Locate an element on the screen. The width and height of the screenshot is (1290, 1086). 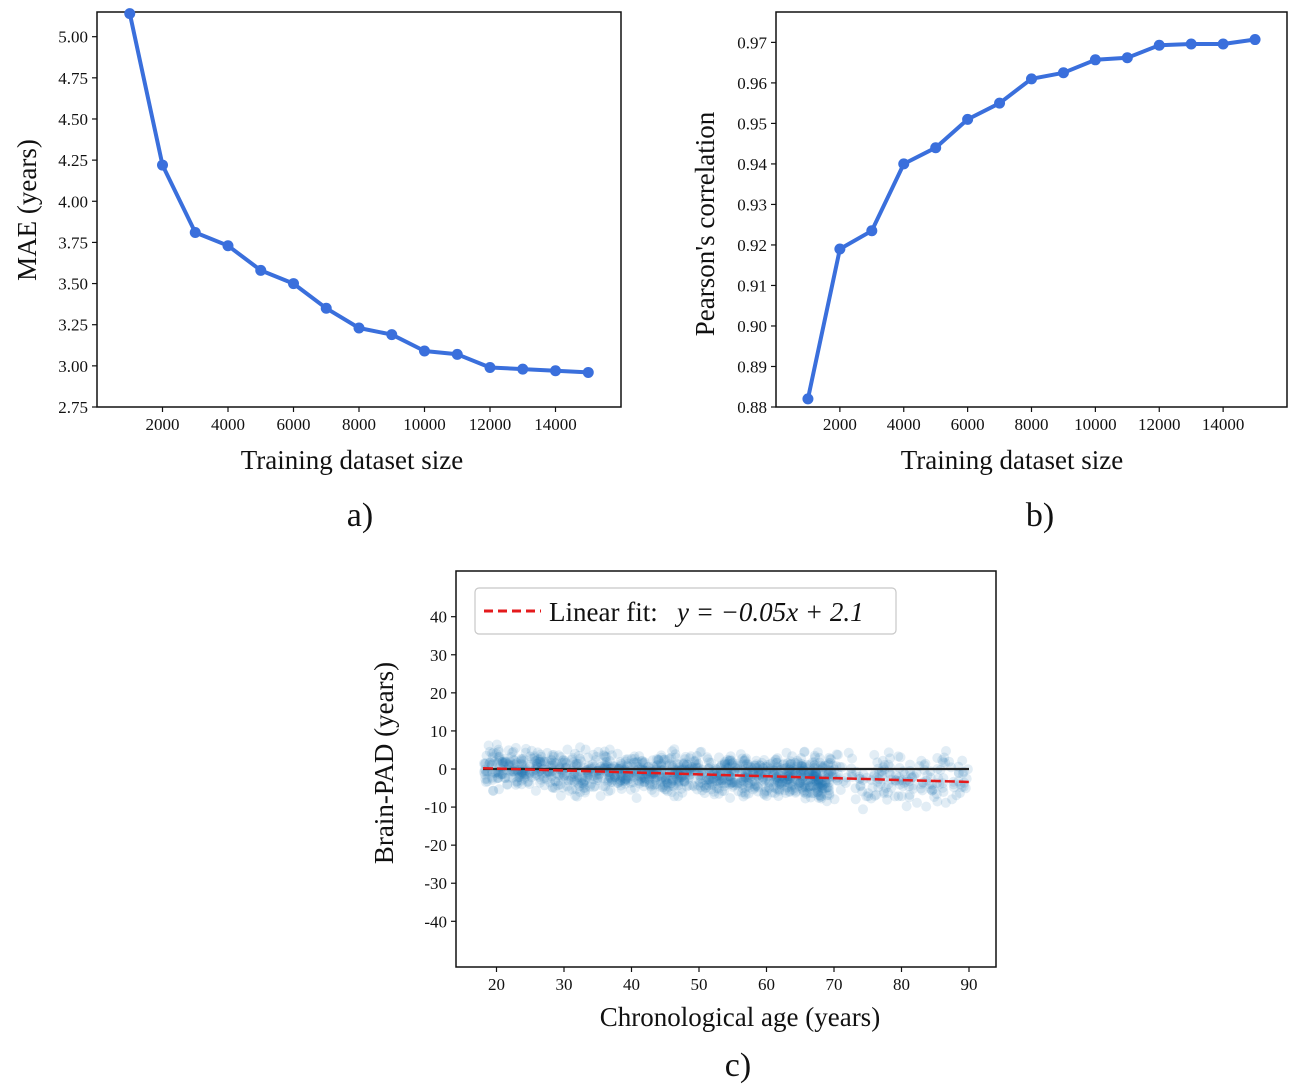
panel-a-xtick-label: 4000 is located at coordinates (228, 424).